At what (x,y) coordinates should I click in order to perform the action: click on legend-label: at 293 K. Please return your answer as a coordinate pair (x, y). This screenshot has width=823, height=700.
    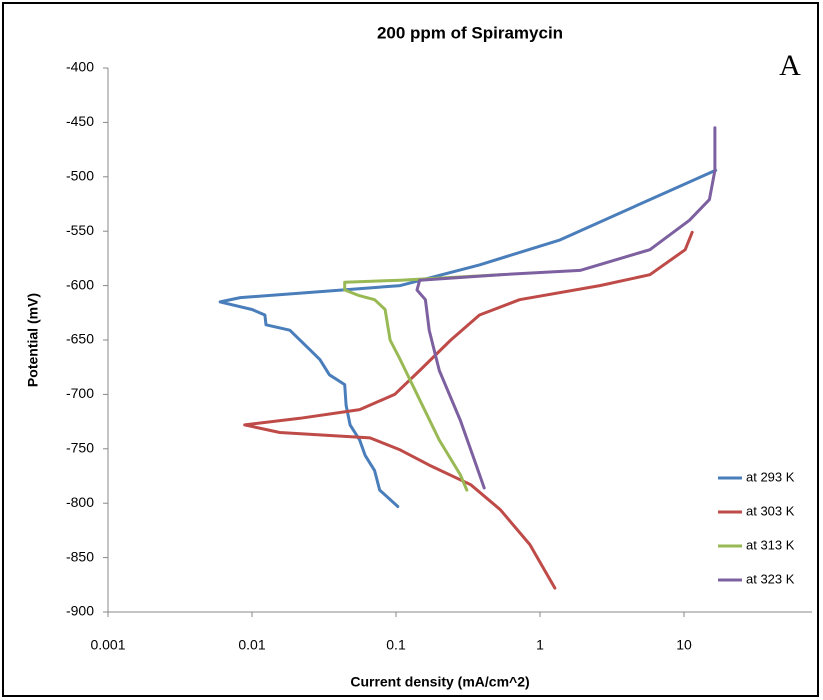
    Looking at the image, I should click on (770, 476).